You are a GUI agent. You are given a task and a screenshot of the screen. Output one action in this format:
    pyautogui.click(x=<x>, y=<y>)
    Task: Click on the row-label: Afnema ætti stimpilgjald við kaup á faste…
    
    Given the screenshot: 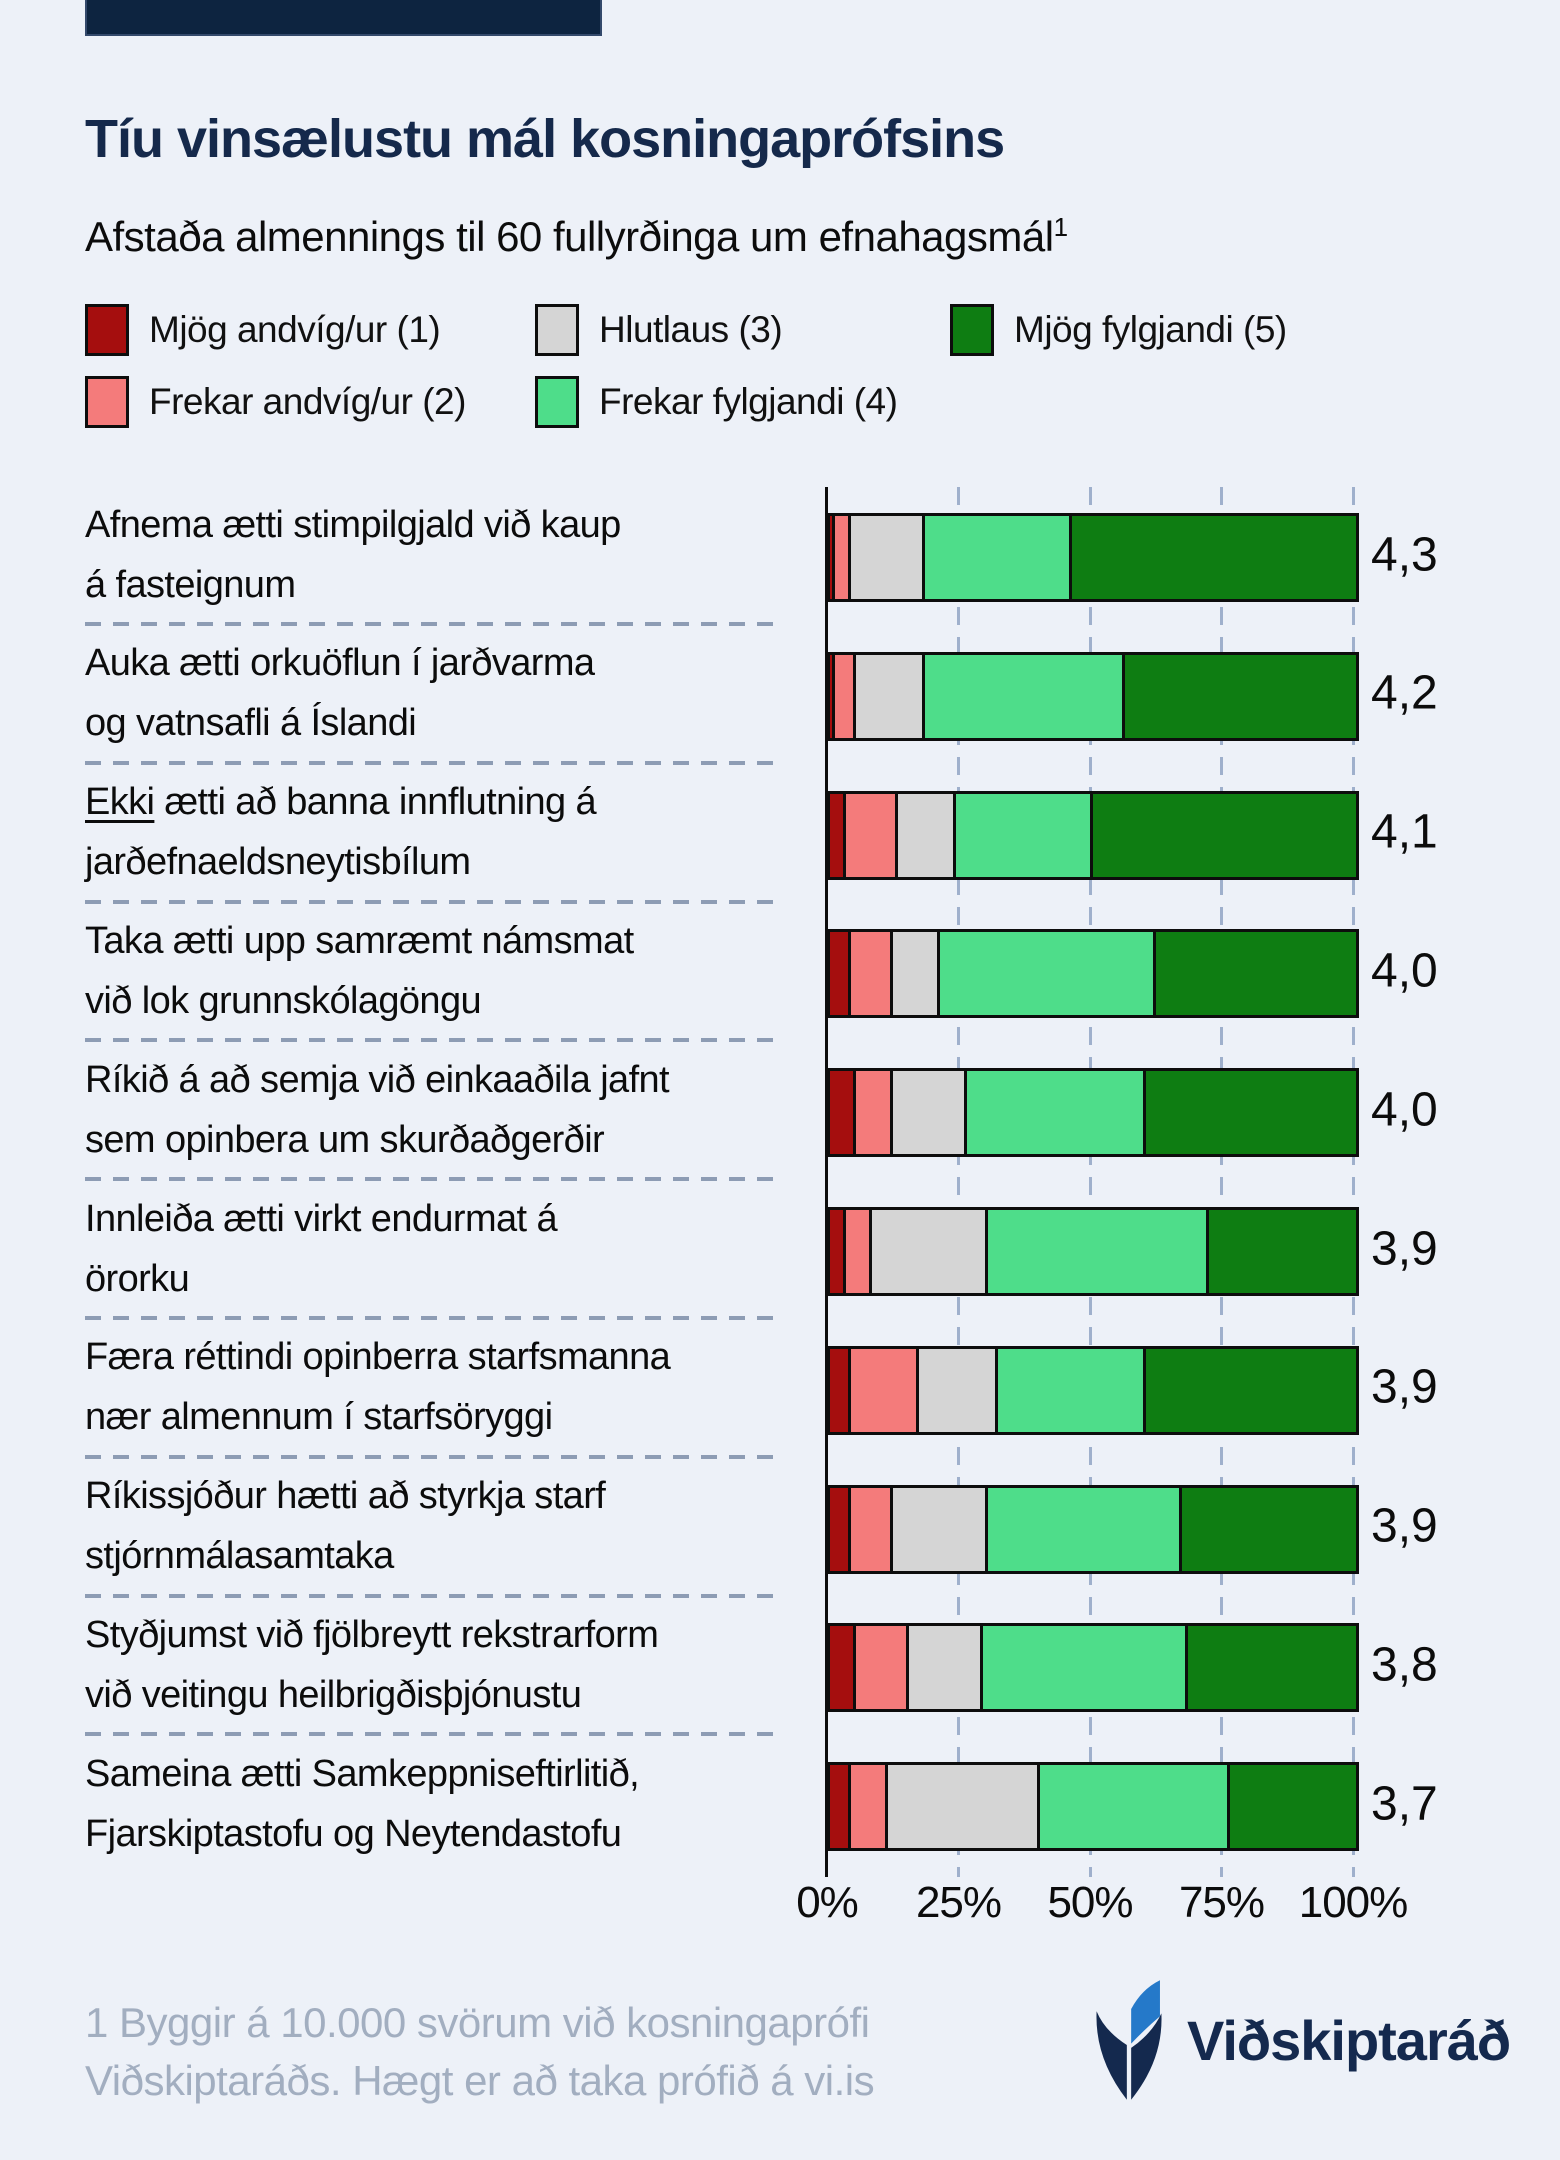 What is the action you would take?
    pyautogui.click(x=442, y=555)
    